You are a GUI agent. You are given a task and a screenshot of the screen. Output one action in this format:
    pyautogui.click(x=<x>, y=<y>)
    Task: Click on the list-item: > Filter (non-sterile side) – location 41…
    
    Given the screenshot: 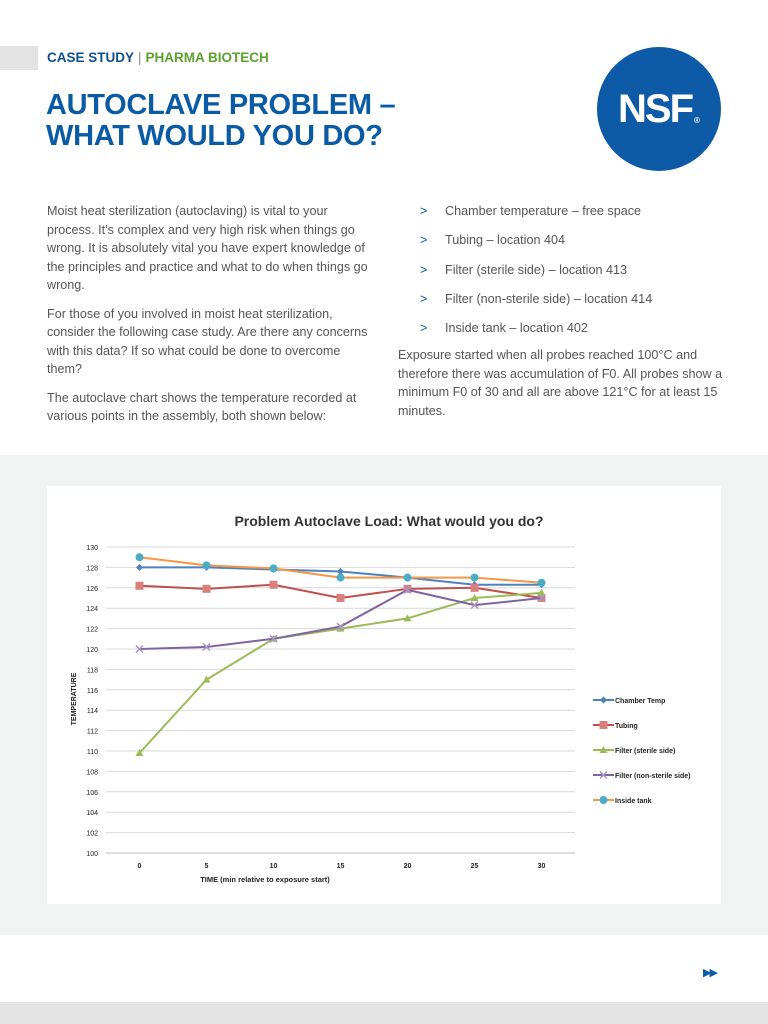 What is the action you would take?
    pyautogui.click(x=563, y=299)
    